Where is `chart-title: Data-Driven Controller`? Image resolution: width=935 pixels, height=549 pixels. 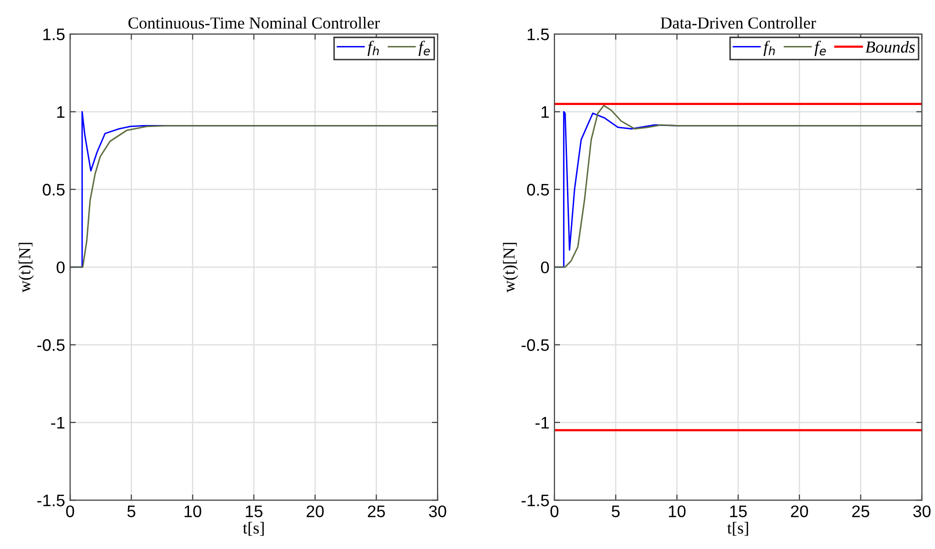 chart-title: Data-Driven Controller is located at coordinates (738, 22).